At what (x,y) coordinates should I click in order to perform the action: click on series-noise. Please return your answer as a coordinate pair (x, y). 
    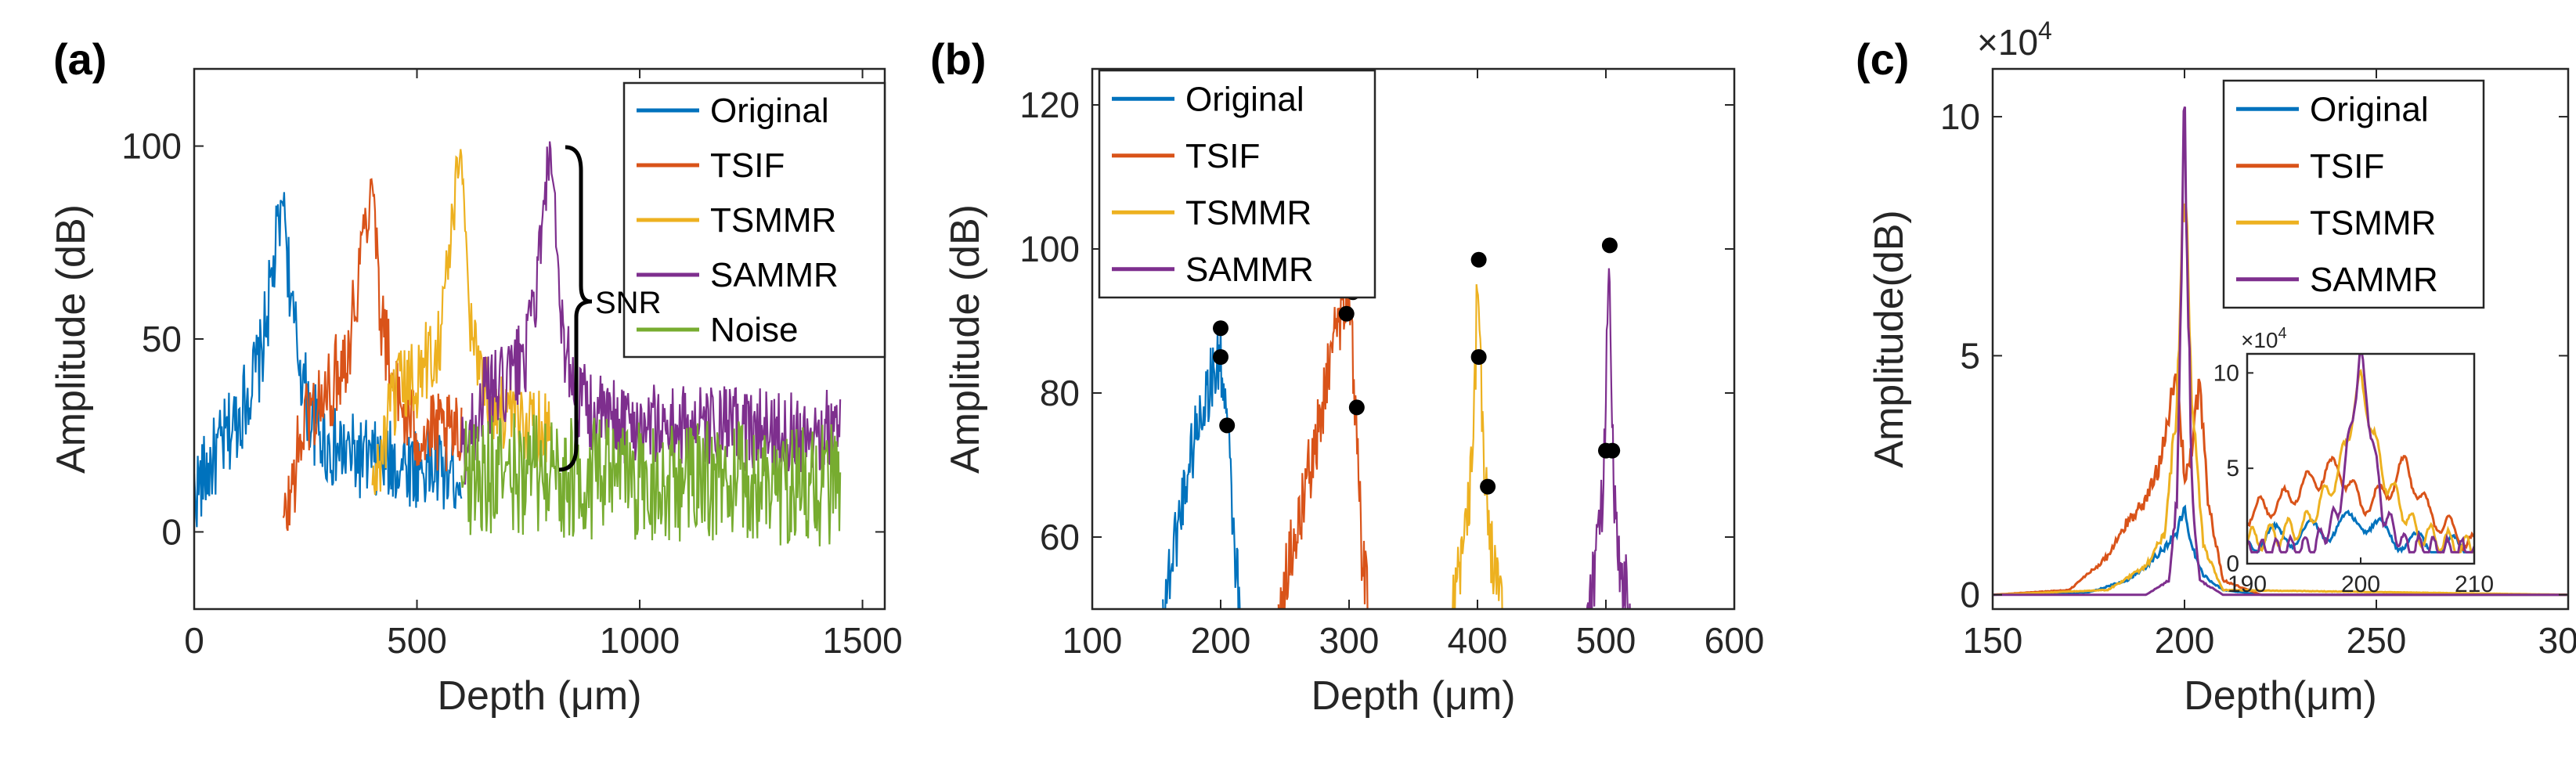
    Looking at the image, I should click on (651, 479).